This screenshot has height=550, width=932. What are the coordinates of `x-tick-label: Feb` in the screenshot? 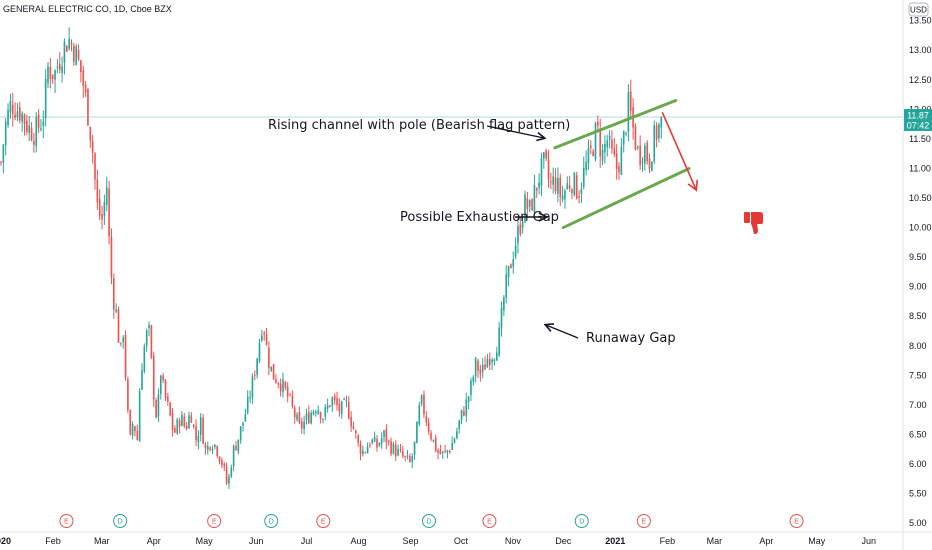 It's located at (668, 541).